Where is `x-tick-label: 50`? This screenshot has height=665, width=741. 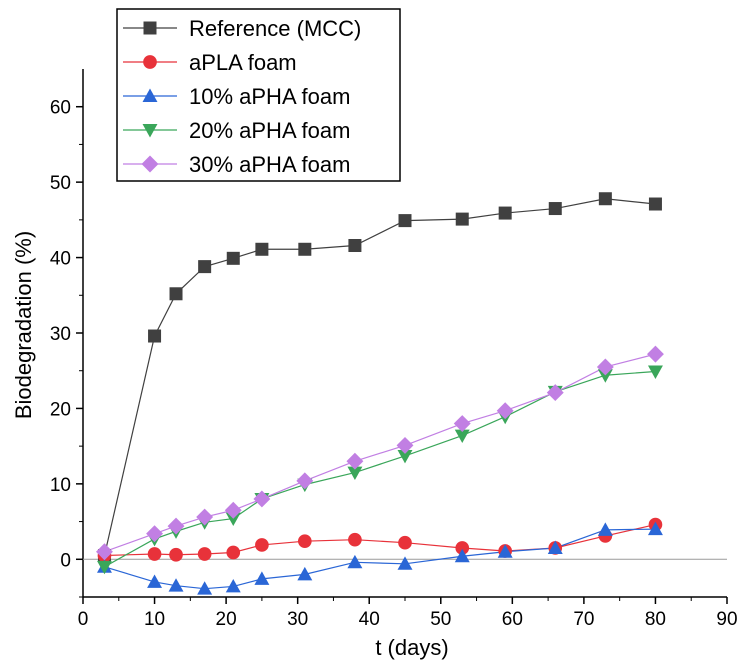 x-tick-label: 50 is located at coordinates (440, 619).